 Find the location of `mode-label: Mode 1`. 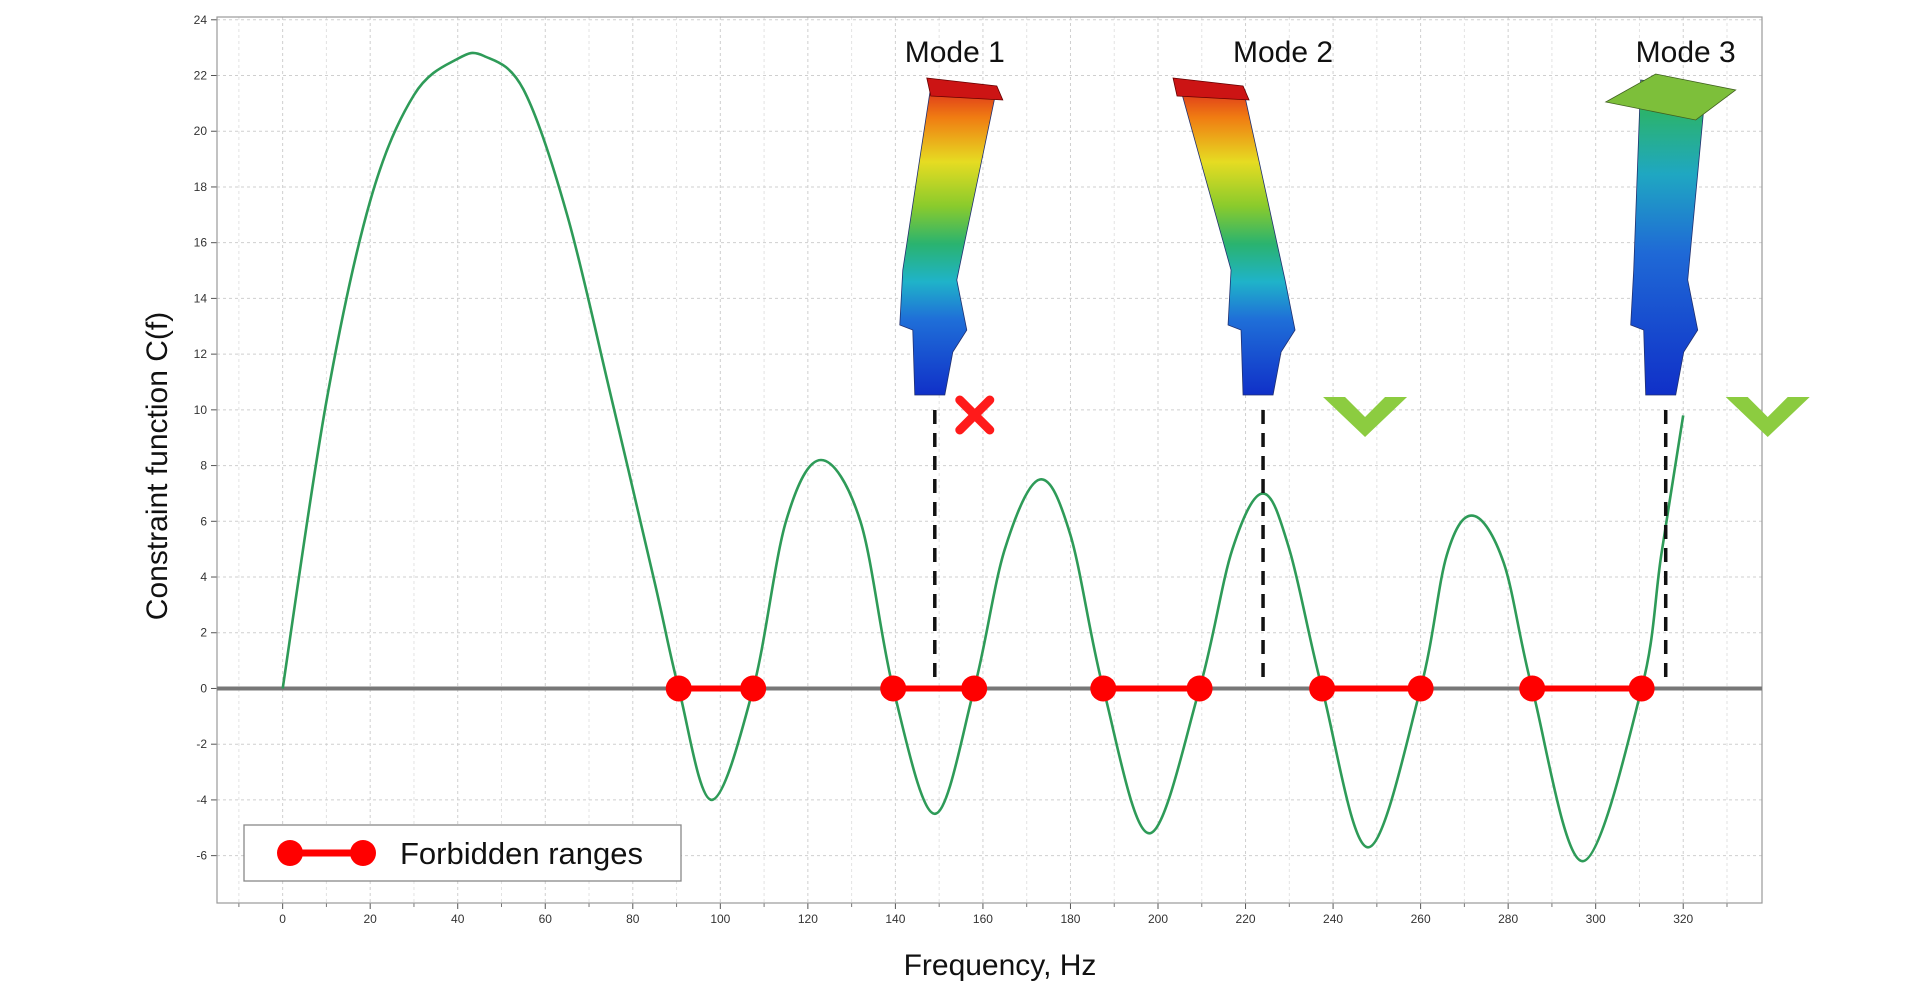

mode-label: Mode 1 is located at coordinates (955, 52).